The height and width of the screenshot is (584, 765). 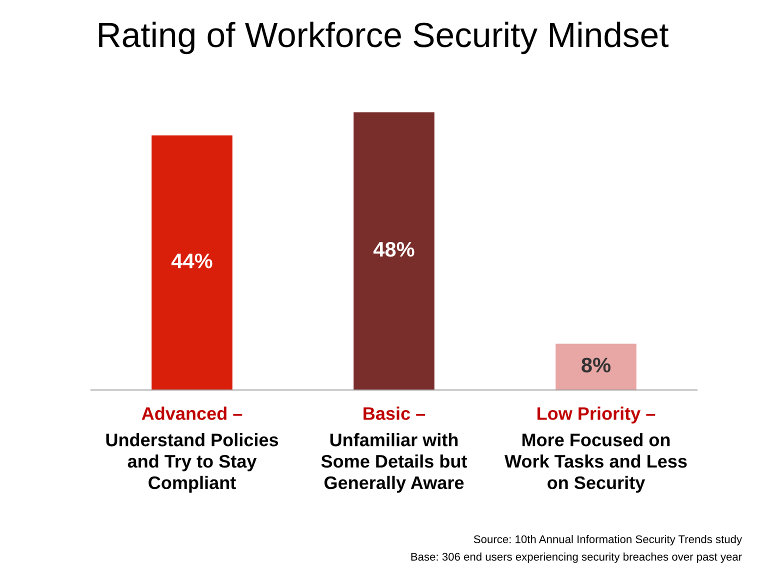 I want to click on x-tick-label: Advanced – Understand Policies and Try to Stay Compliant, so click(x=192, y=449).